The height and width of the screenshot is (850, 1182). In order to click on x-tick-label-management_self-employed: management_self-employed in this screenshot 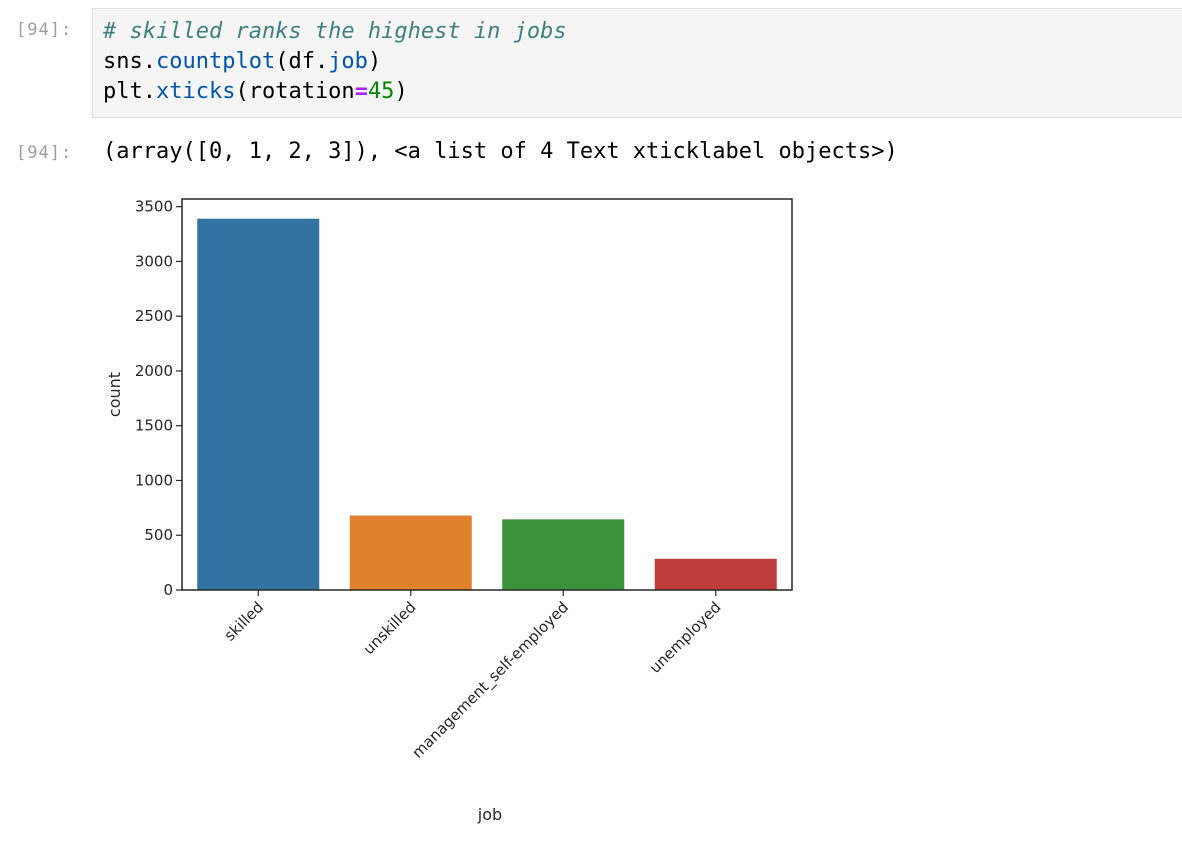, I will do `click(490, 680)`.